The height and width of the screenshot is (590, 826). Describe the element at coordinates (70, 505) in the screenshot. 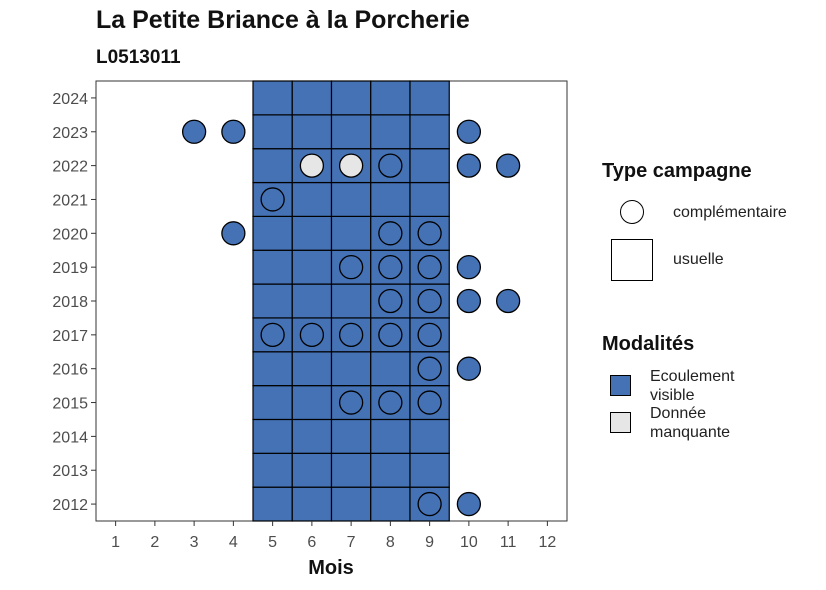

I see `y-tick-label: 2012` at that location.